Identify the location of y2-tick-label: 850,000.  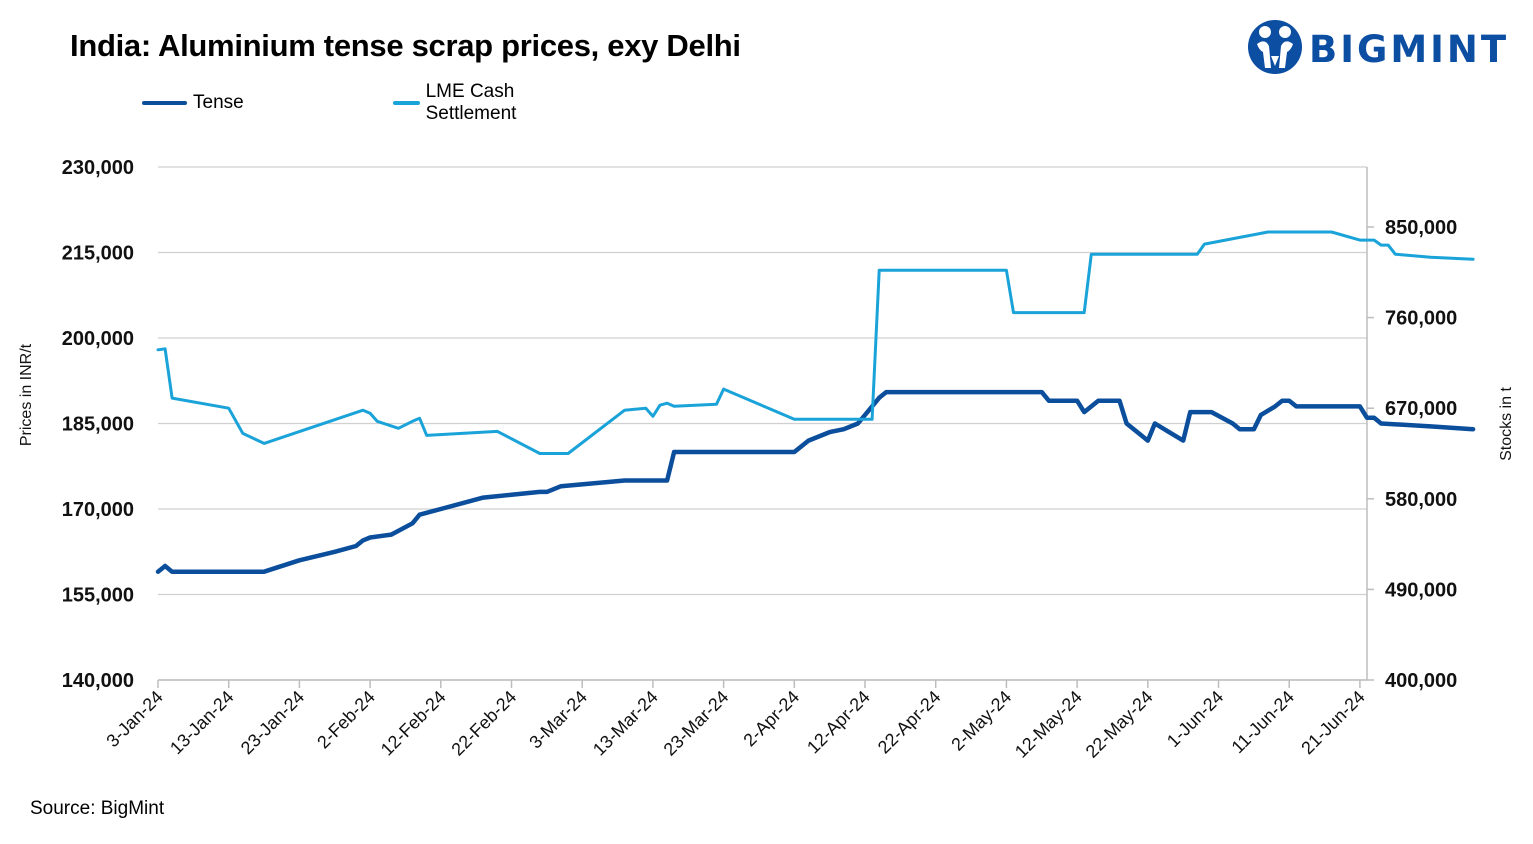
(1421, 228).